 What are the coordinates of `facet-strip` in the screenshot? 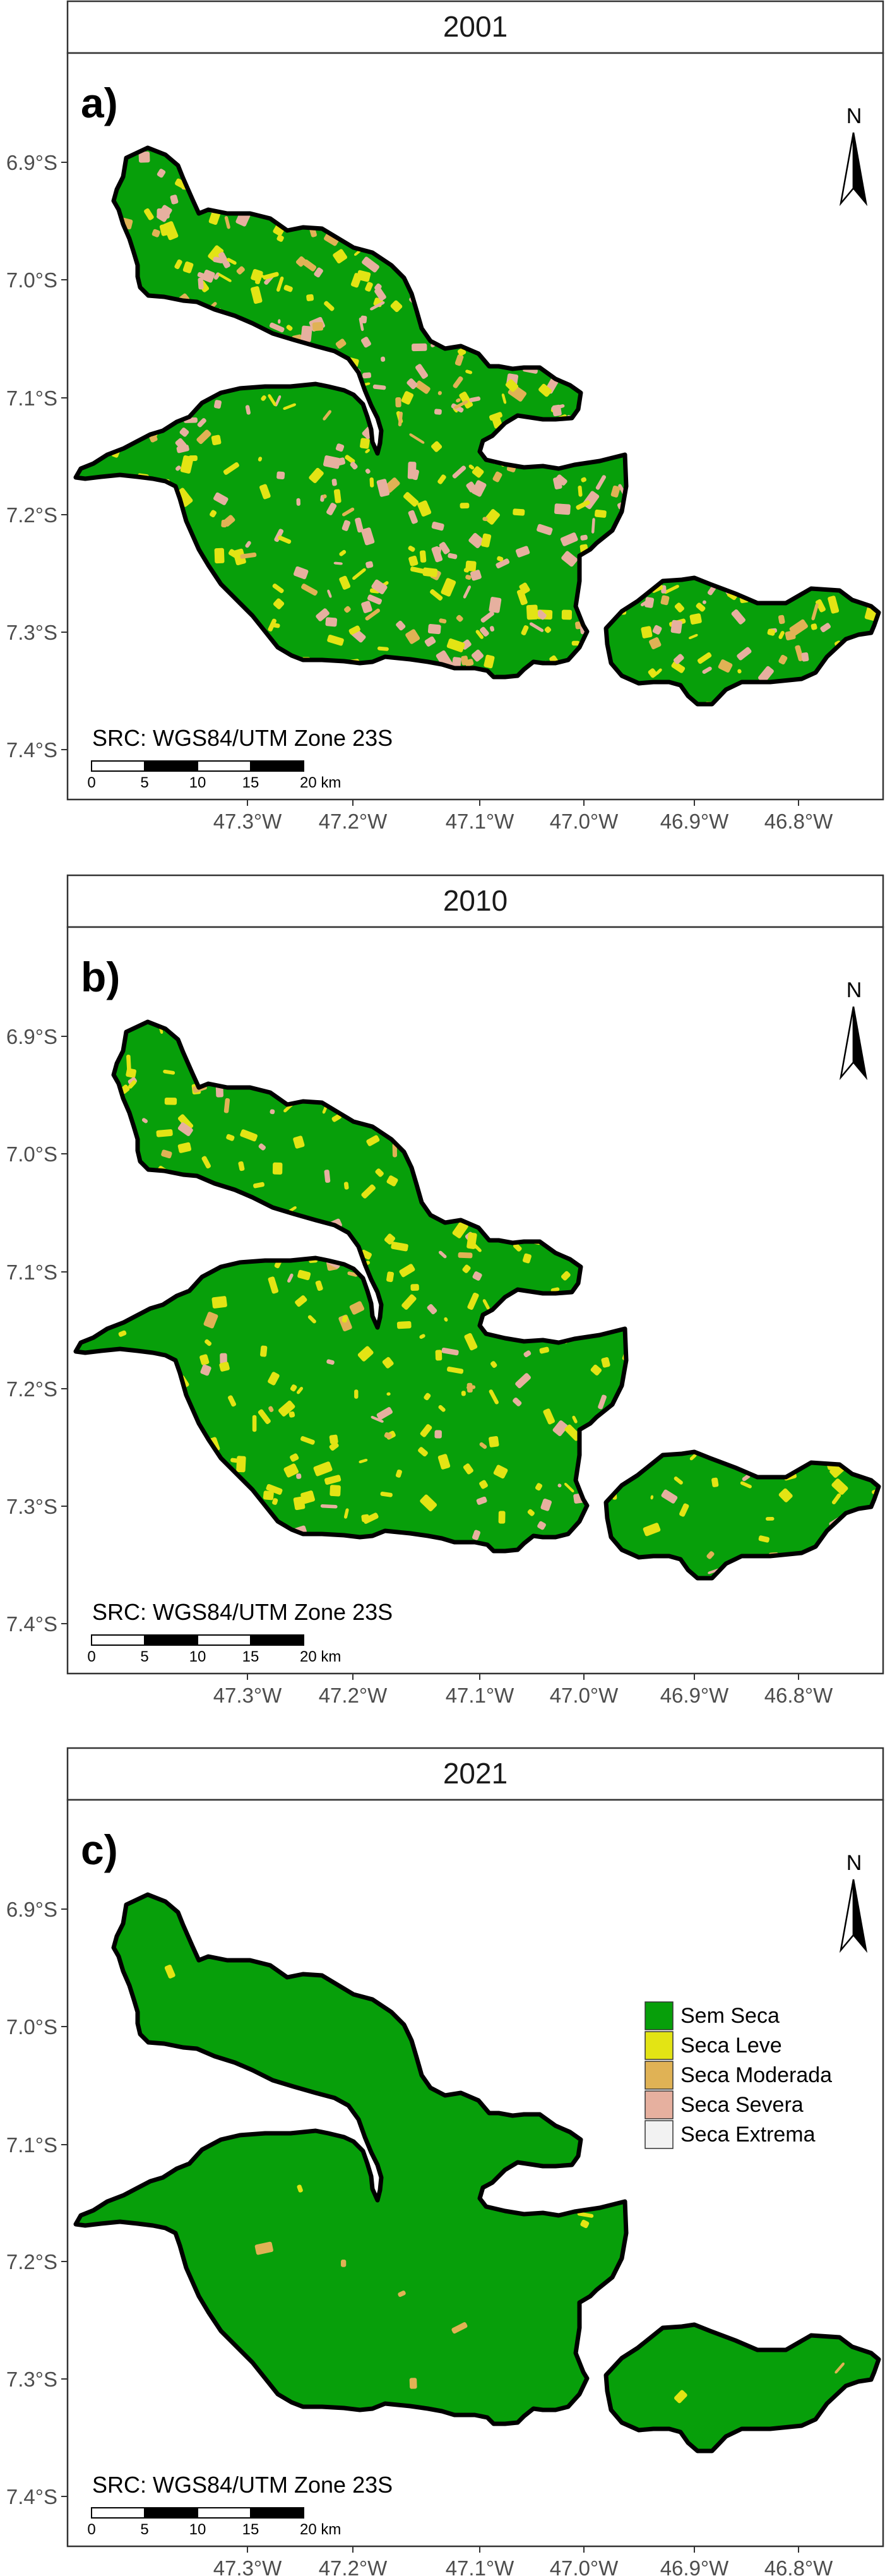 It's located at (475, 901).